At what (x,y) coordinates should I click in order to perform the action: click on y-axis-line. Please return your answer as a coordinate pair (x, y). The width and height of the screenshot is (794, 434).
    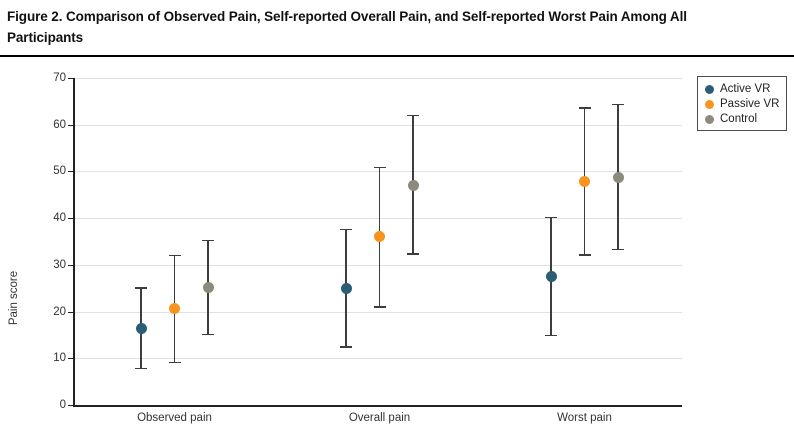
    Looking at the image, I should click on (74, 242).